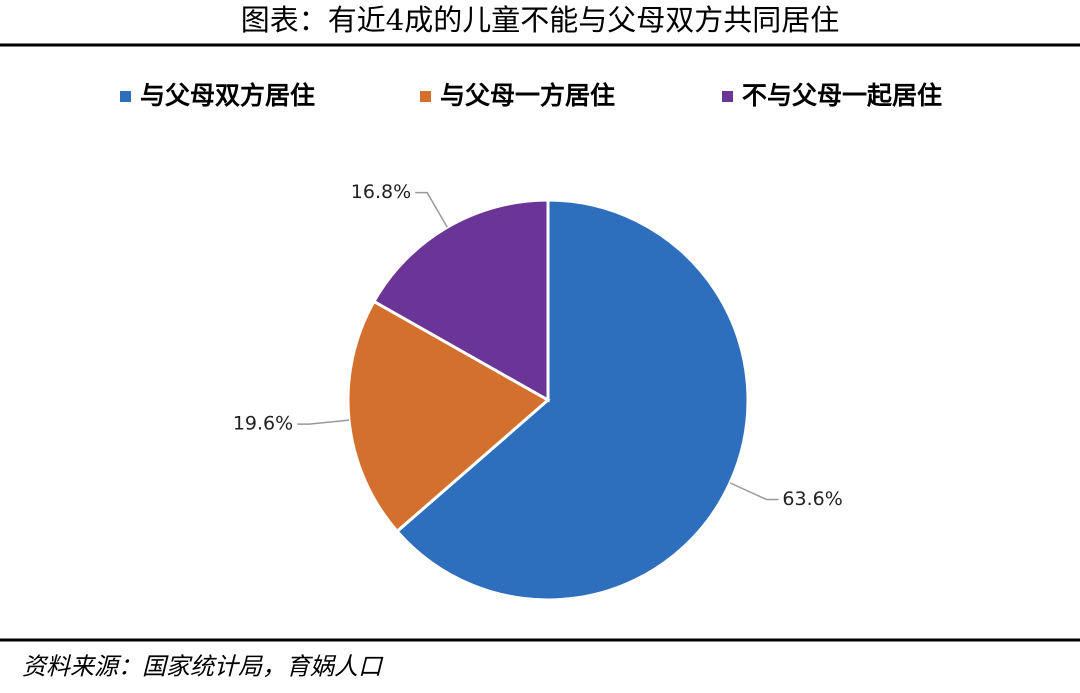 The image size is (1080, 693). I want to click on legend-label: 不与父母一起居住, so click(842, 95).